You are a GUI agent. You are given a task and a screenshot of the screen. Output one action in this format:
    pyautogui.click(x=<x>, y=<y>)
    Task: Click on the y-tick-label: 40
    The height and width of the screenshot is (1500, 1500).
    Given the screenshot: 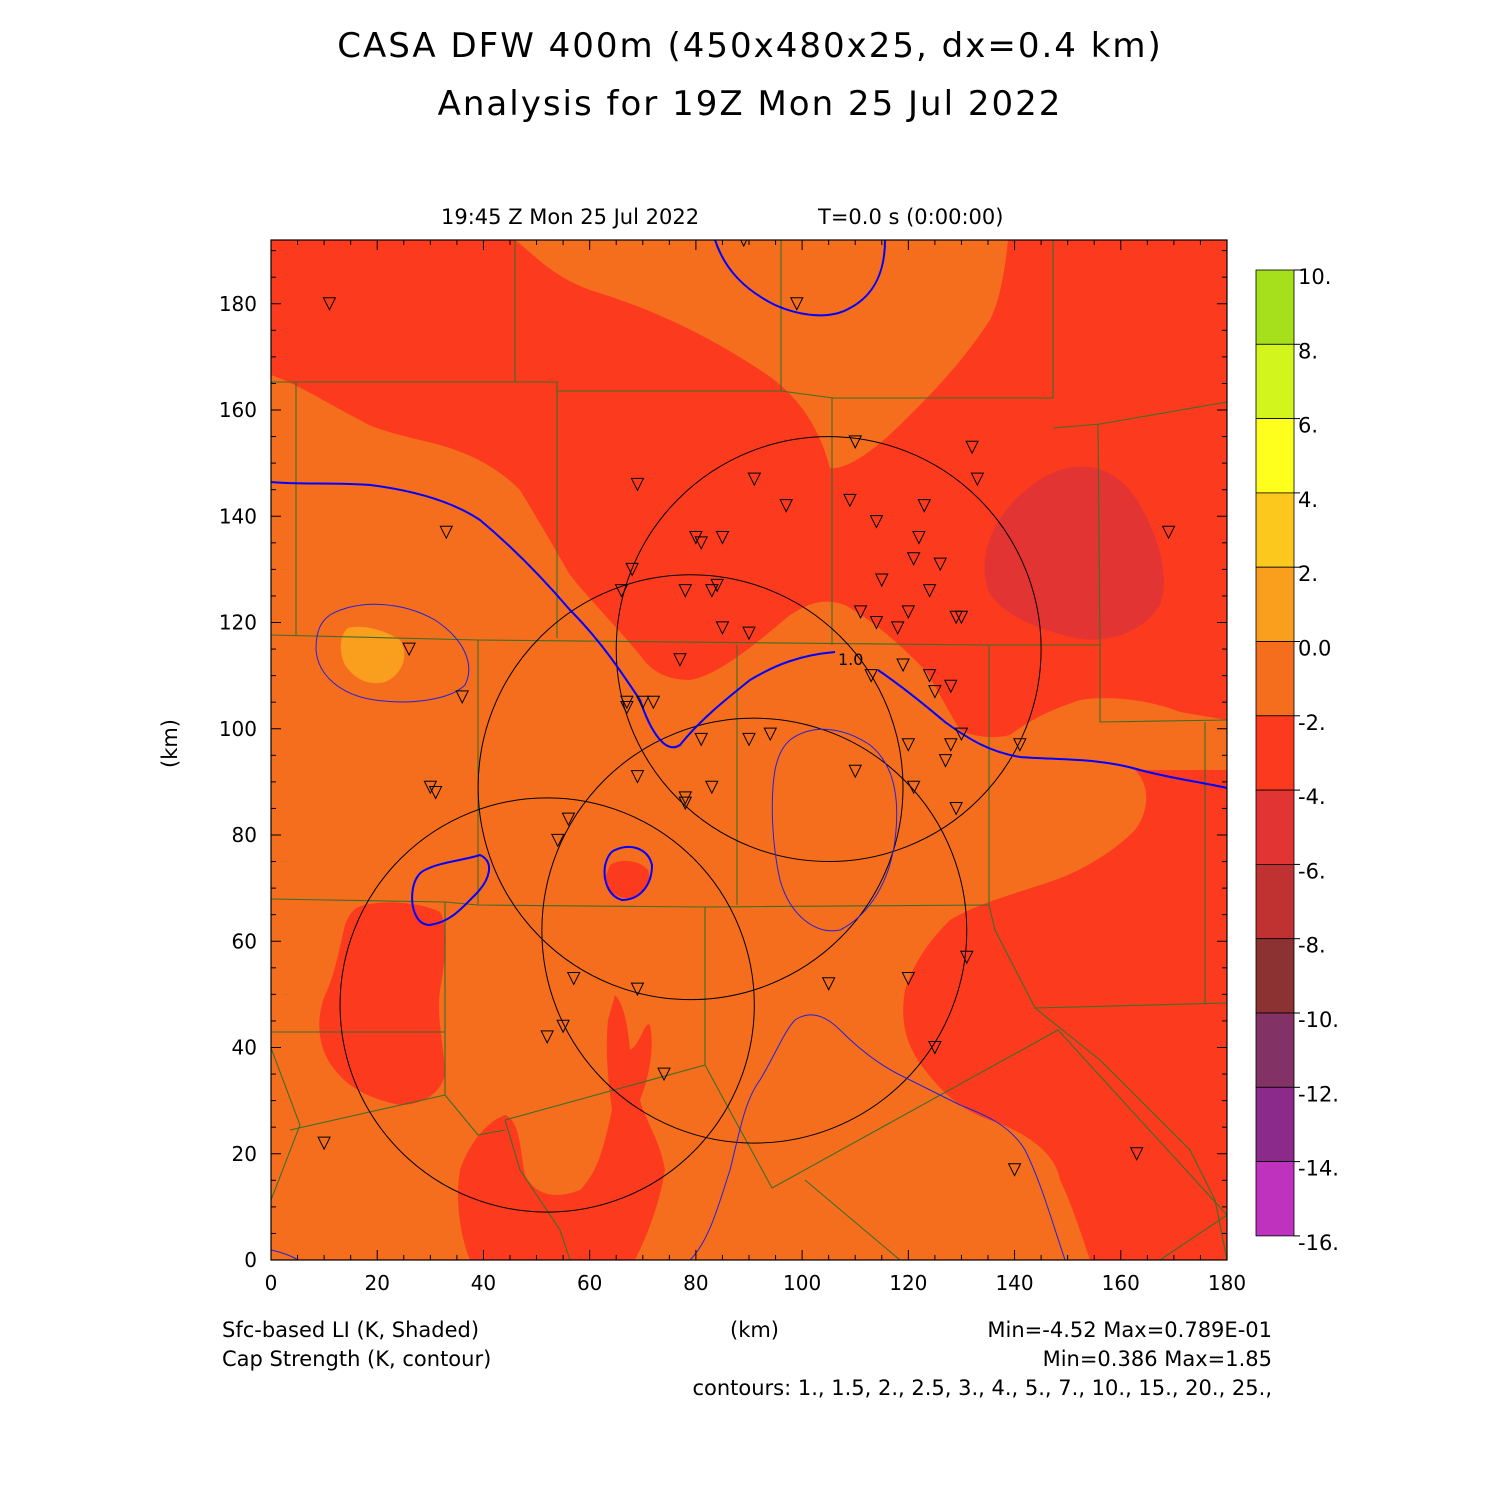 What is the action you would take?
    pyautogui.click(x=244, y=1048)
    